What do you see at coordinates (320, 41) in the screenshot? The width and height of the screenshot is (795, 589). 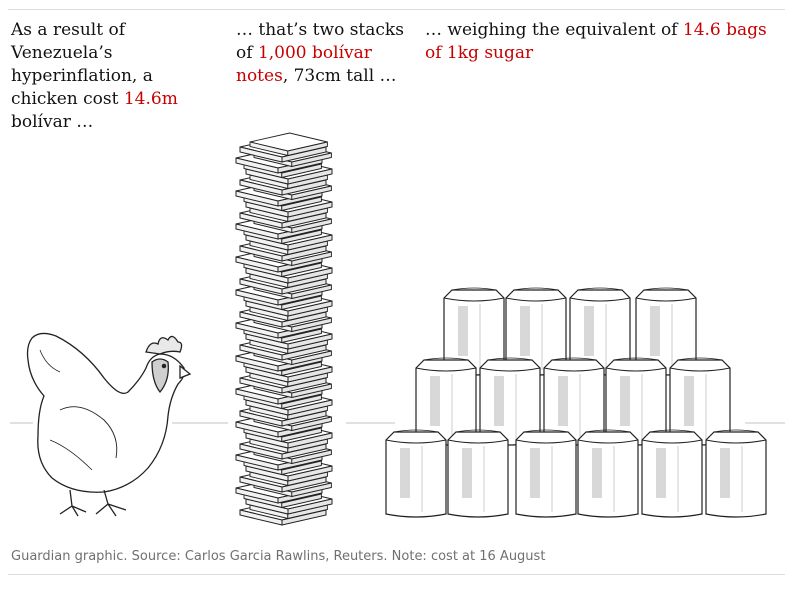 I see `panel-stack-text-before: … that’s two stacks of` at bounding box center [320, 41].